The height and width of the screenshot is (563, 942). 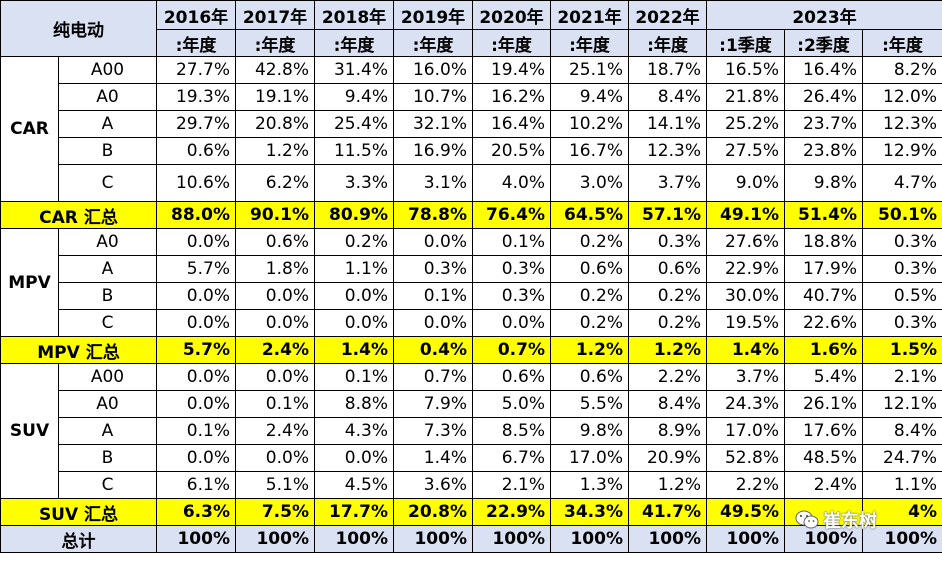 What do you see at coordinates (433, 70) in the screenshot?
I see `value-cell: 16.0%` at bounding box center [433, 70].